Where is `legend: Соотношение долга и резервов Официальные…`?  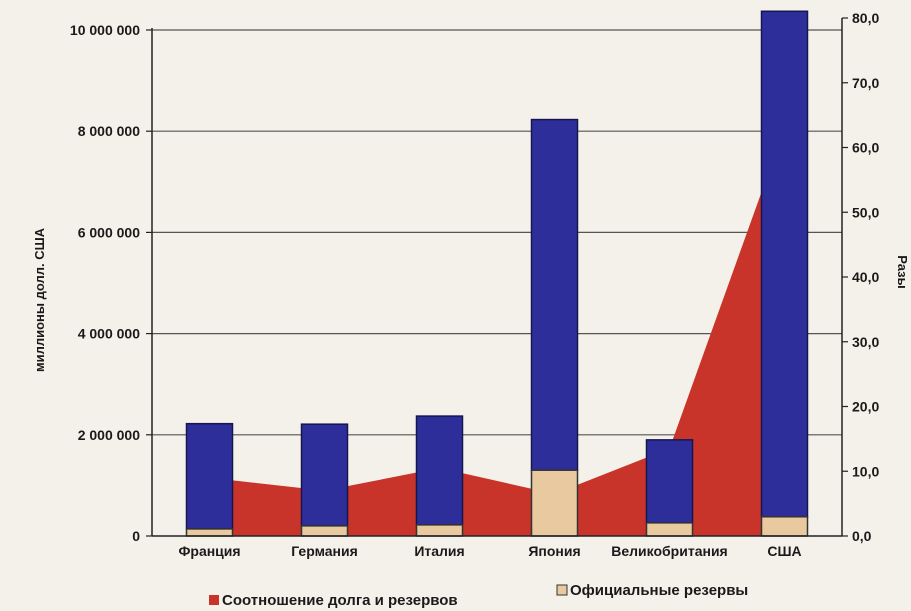
legend: Соотношение долга и резервов Официальные… is located at coordinates (478, 595).